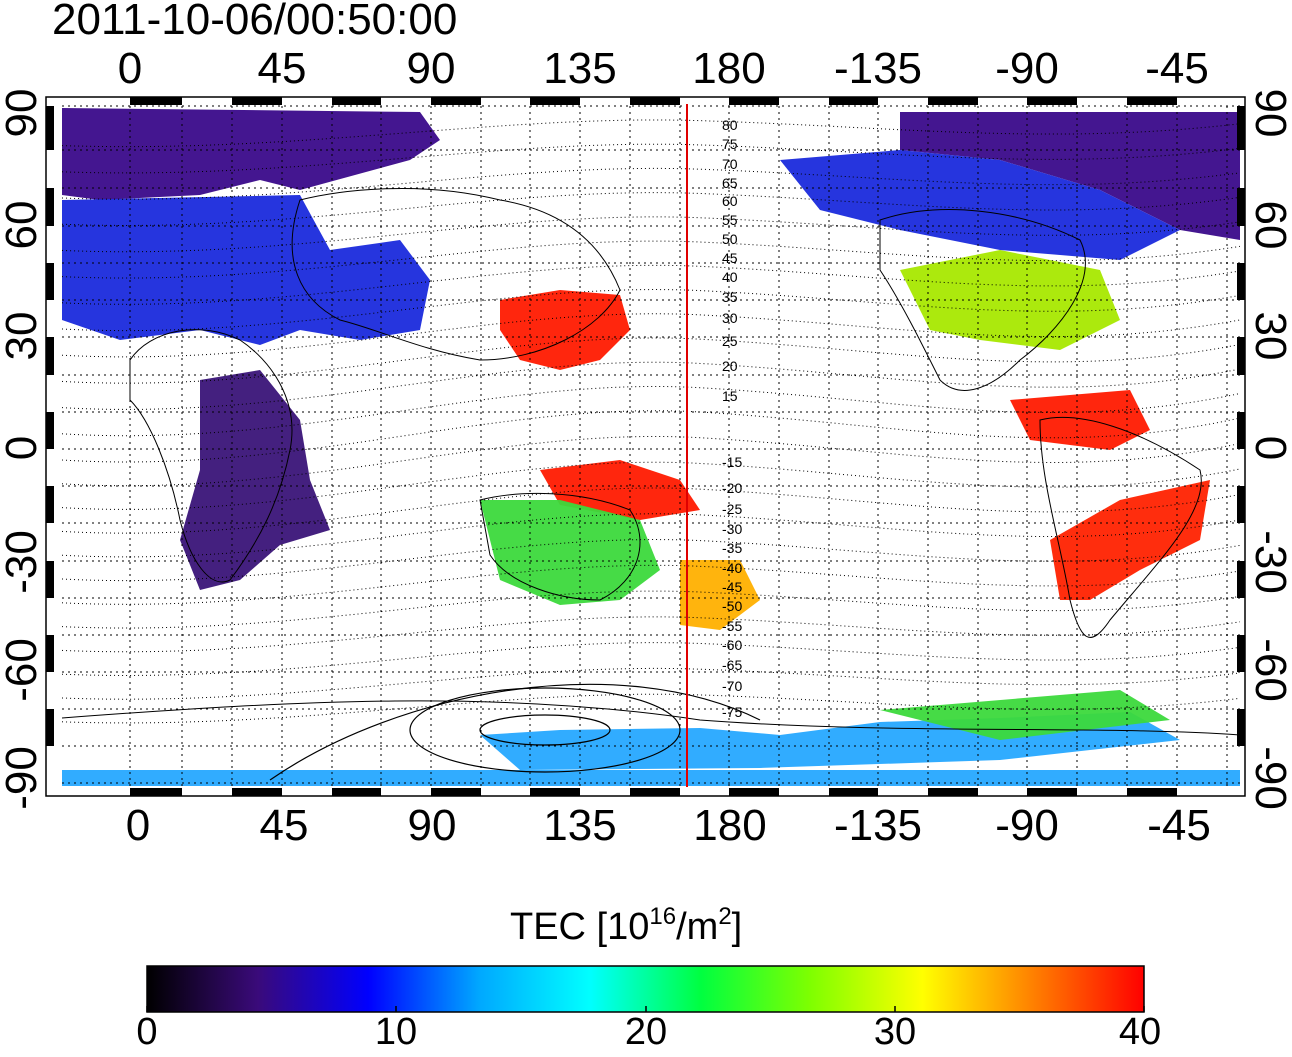  Describe the element at coordinates (730, 297) in the screenshot. I see `mlat-label: 35` at that location.